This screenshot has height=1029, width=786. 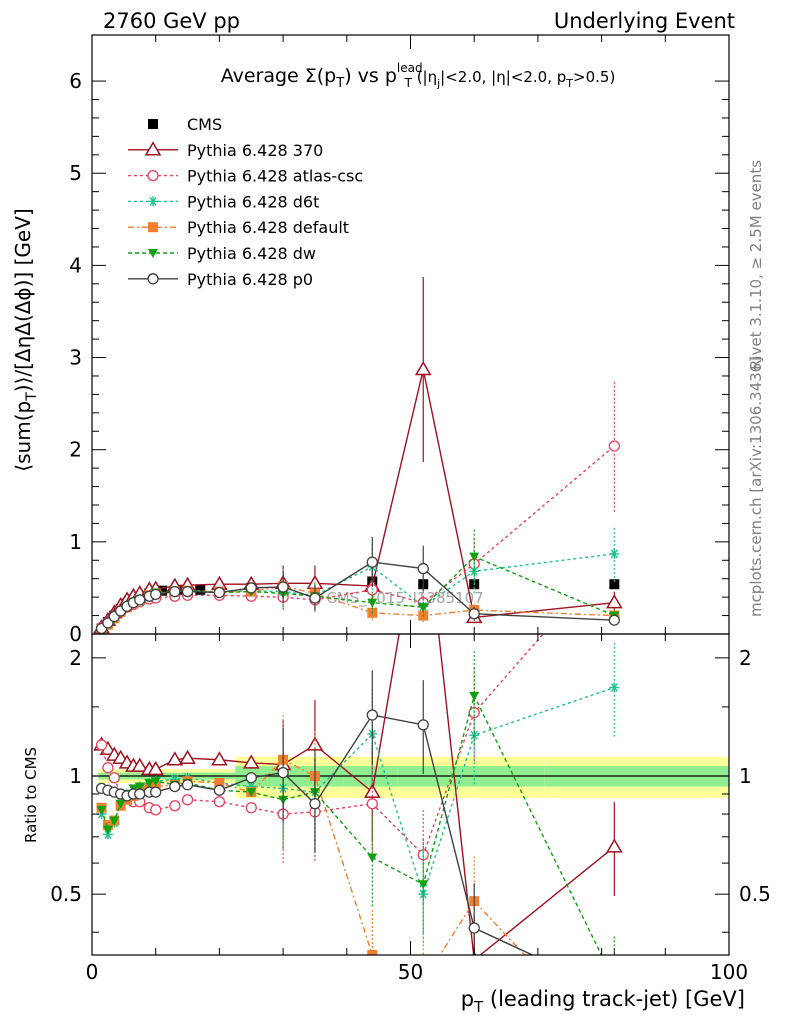 I want to click on side-label-mcplots: mcplots.cern.ch [arXiv:1306.3436], so click(x=756, y=487).